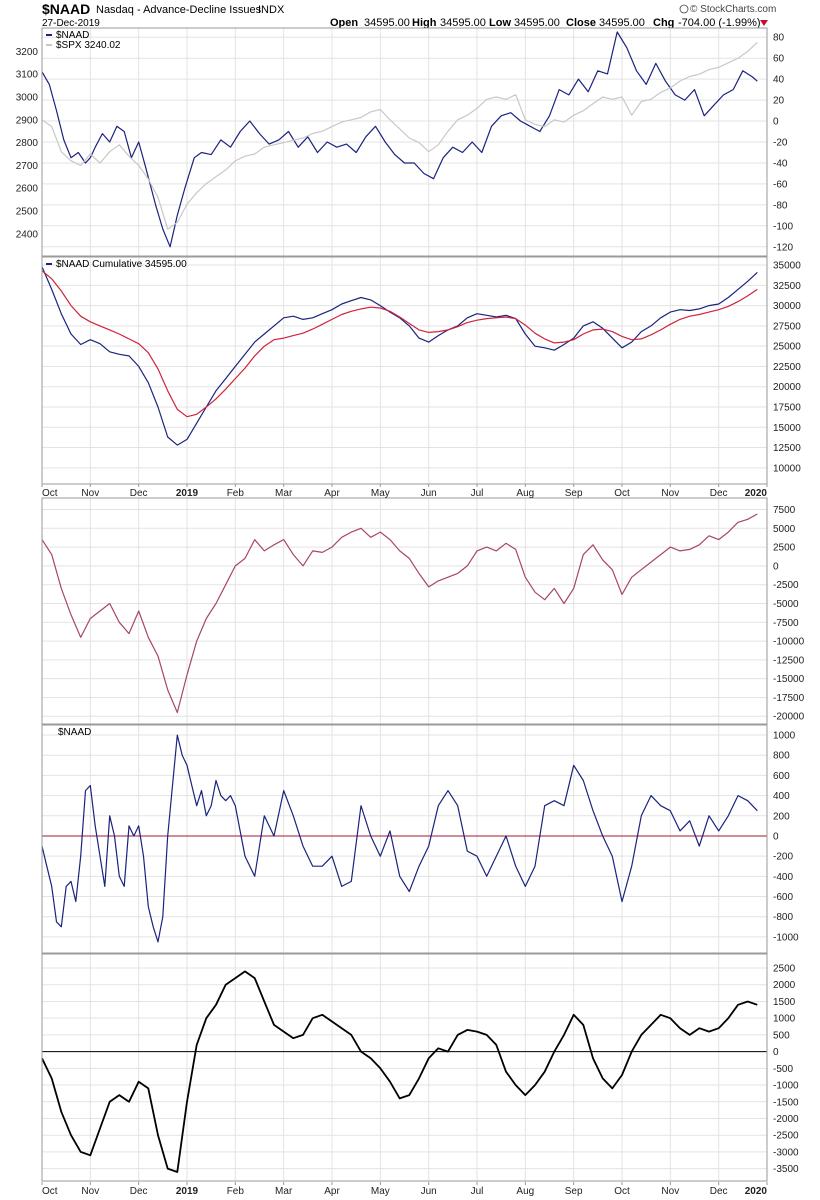  I want to click on y-tick-label: 7500, so click(784, 510).